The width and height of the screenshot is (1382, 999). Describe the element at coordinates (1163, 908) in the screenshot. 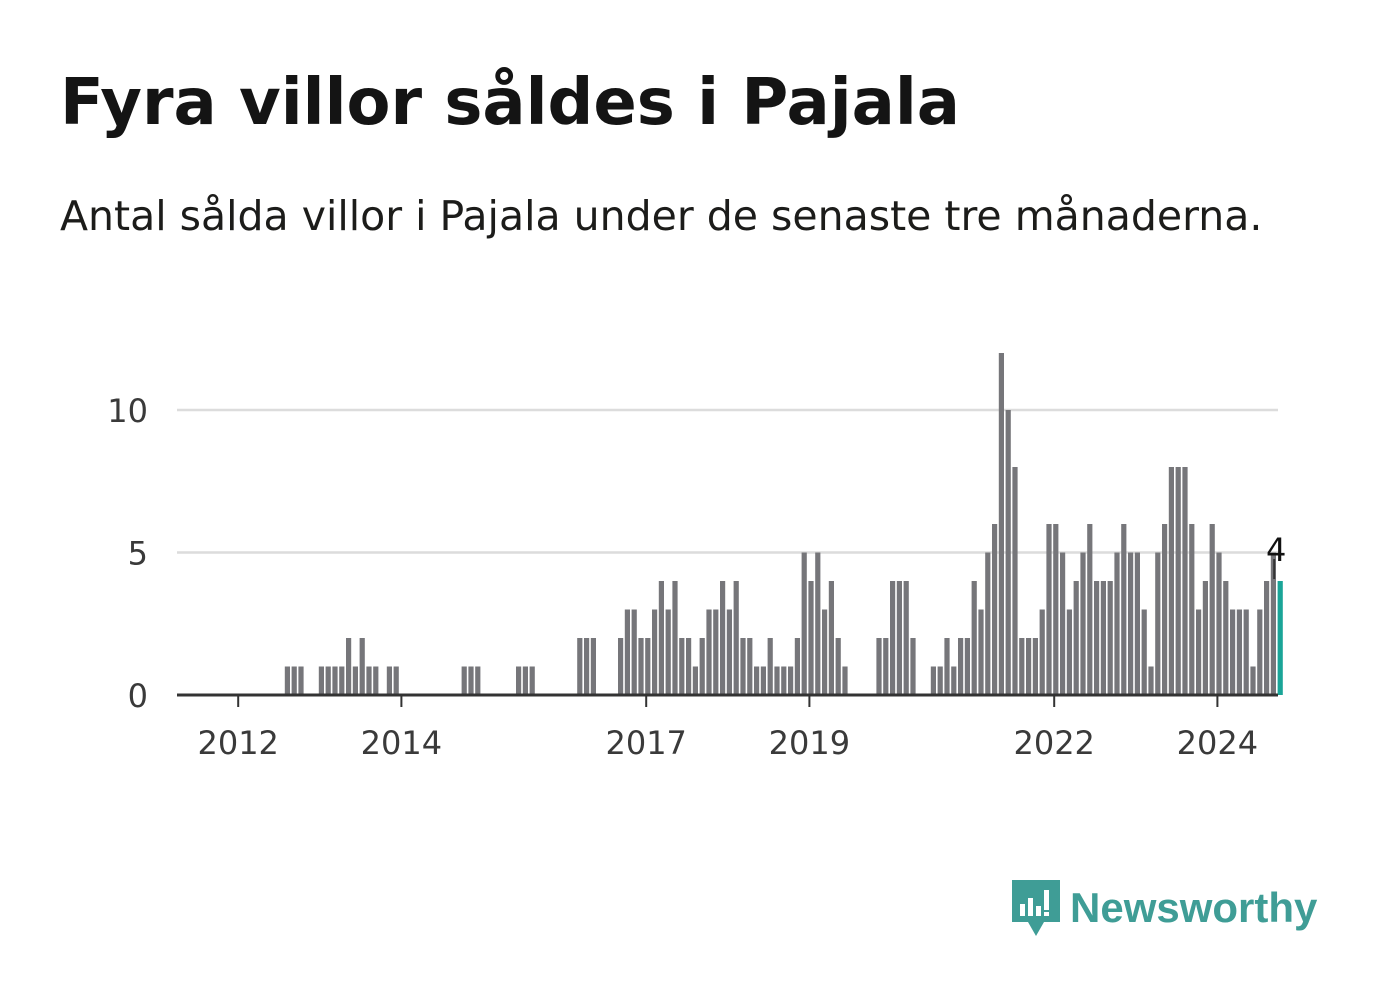

I see `newsworthy-logo: Newsworthy` at that location.